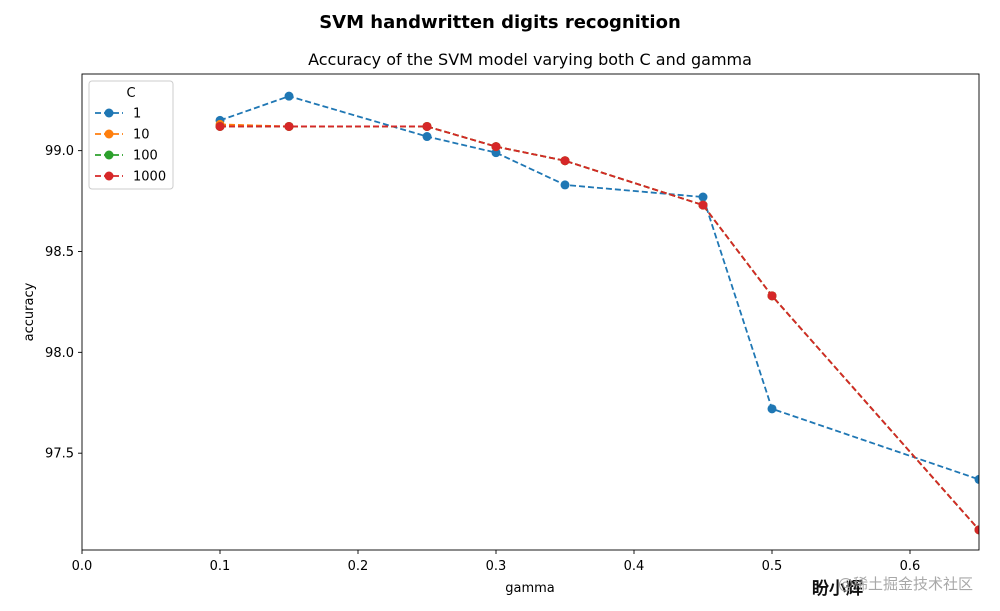 The height and width of the screenshot is (611, 1000). I want to click on legend-label-1: 1, so click(137, 114).